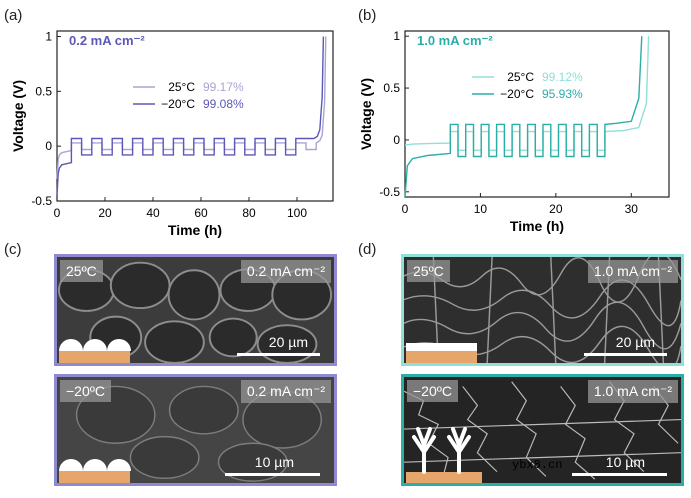 The width and height of the screenshot is (691, 498). What do you see at coordinates (153, 213) in the screenshot?
I see `x-tick-label: 40` at bounding box center [153, 213].